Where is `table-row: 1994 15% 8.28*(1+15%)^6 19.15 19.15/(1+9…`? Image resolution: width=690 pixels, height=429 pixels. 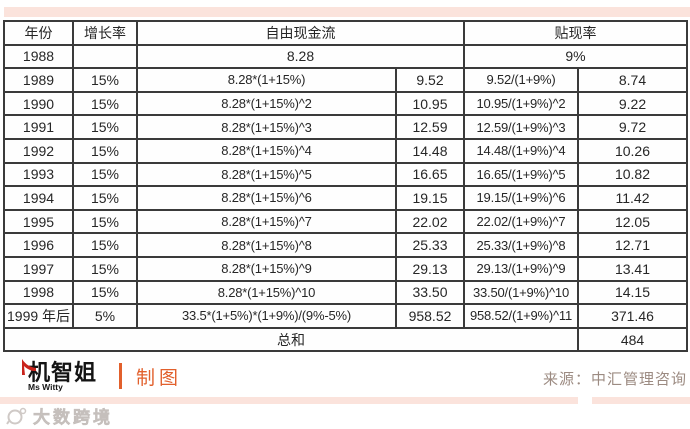
table-row: 1994 15% 8.28*(1+15%)^6 19.15 19.15/(1+9… is located at coordinates (345, 198).